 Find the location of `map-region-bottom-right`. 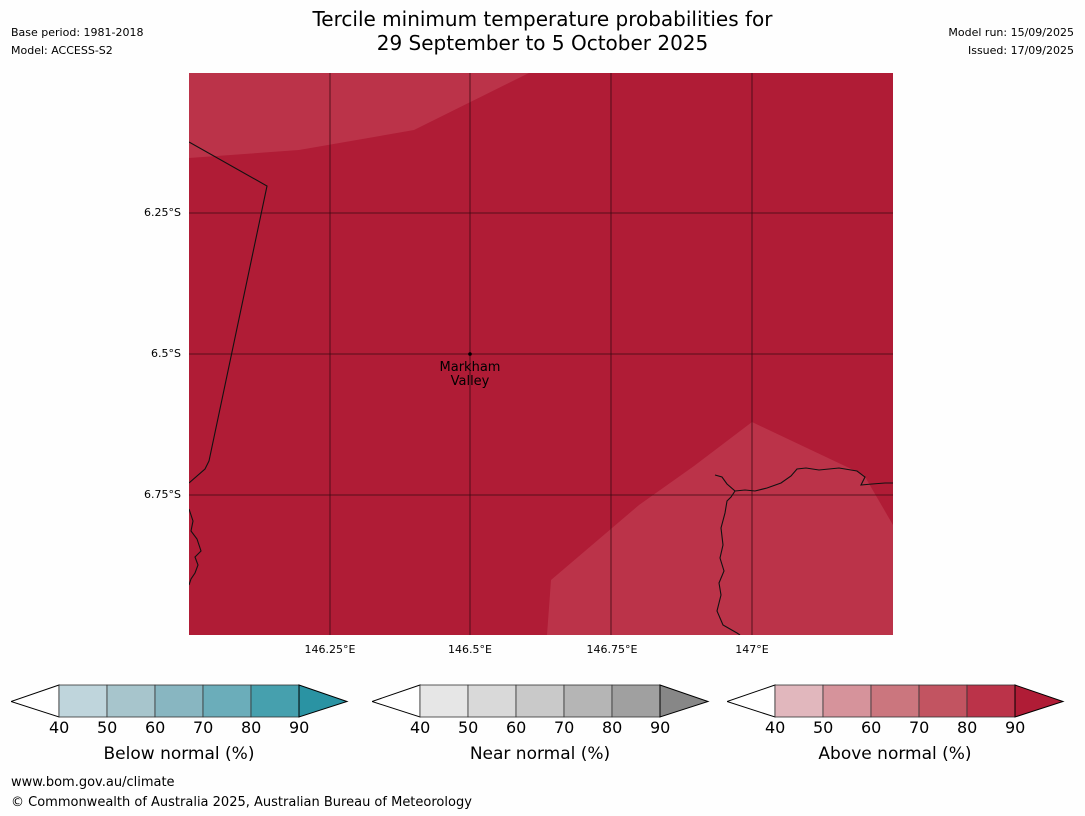

map-region-bottom-right is located at coordinates (720, 528).